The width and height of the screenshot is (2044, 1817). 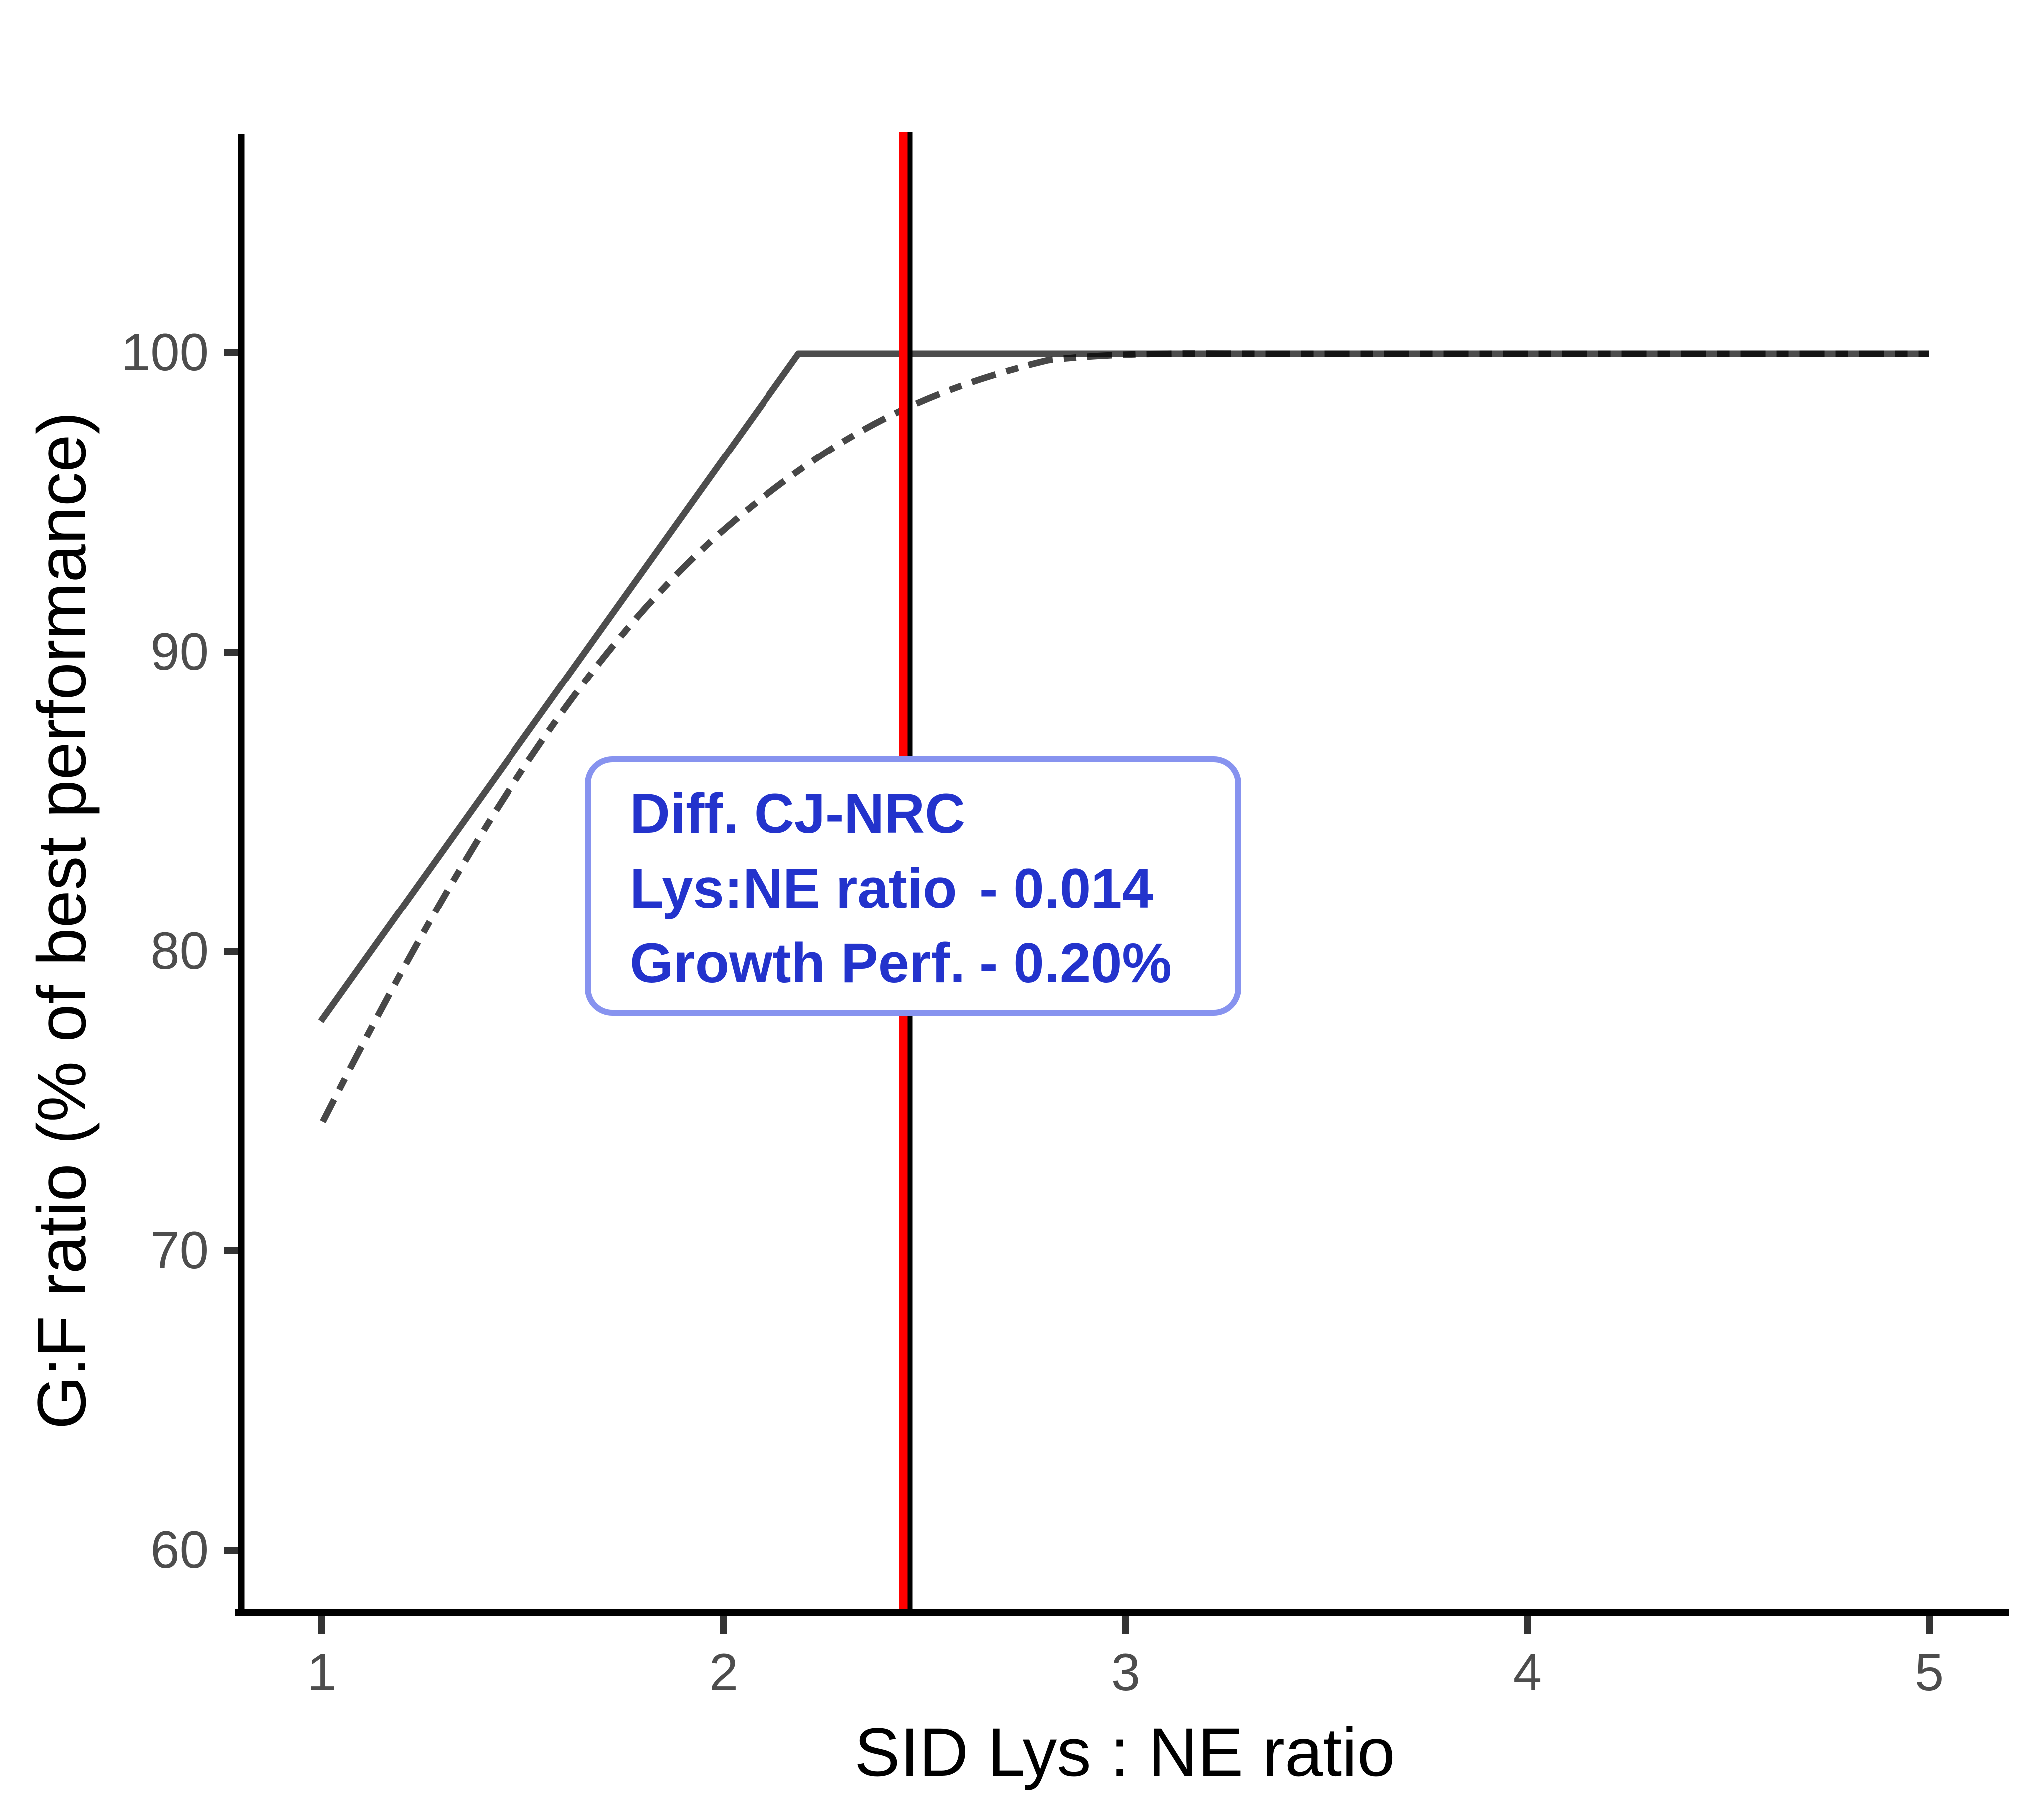 I want to click on y-tick-label-70: 70, so click(x=179, y=1250).